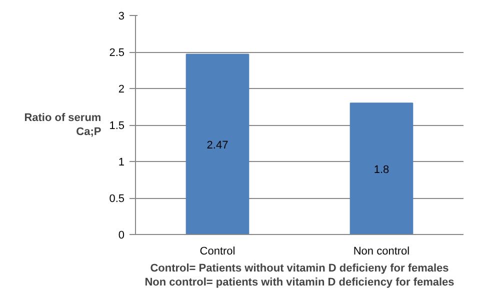 The height and width of the screenshot is (290, 482). I want to click on x-tick-label: Non control, so click(381, 252).